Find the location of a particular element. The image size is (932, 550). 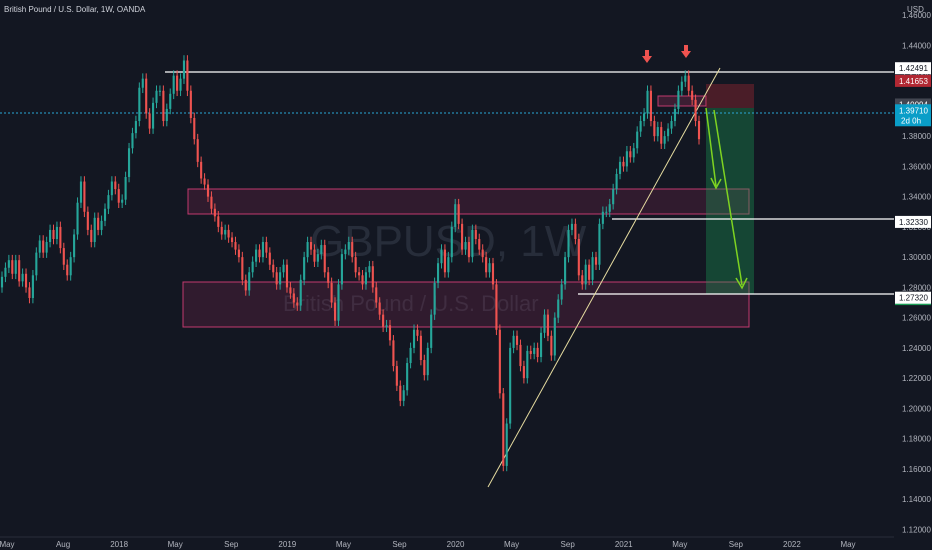

time-tick-label: Sep is located at coordinates (399, 544).